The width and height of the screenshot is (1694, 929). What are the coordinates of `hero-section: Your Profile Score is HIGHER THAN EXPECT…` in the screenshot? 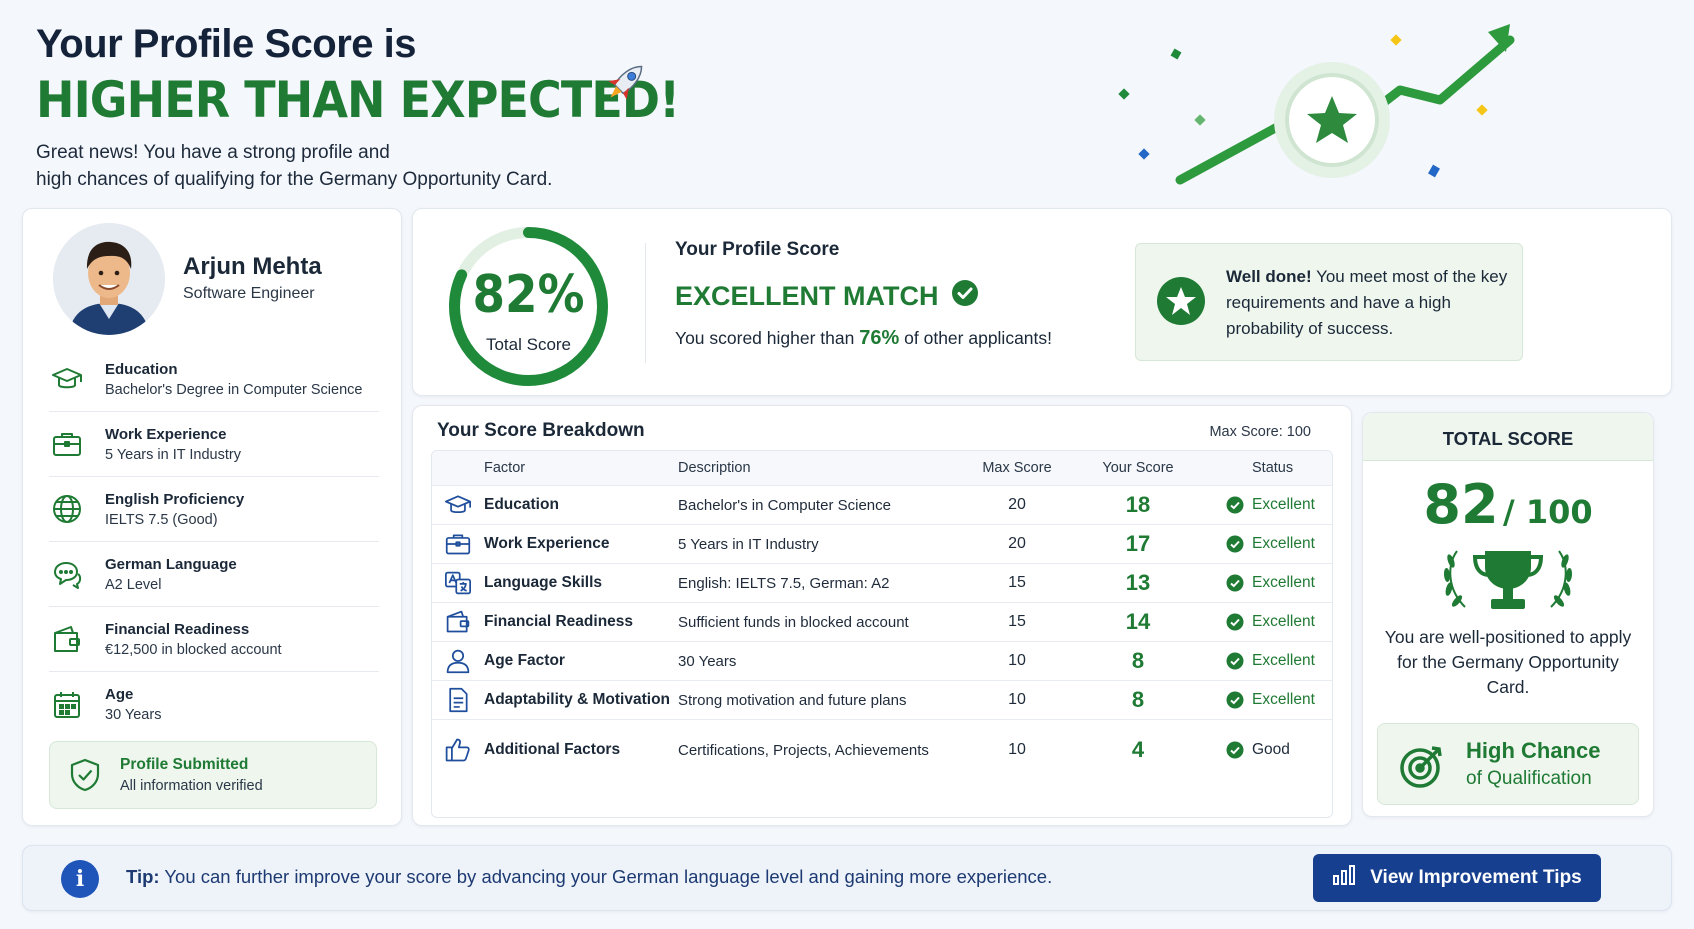 It's located at (386, 107).